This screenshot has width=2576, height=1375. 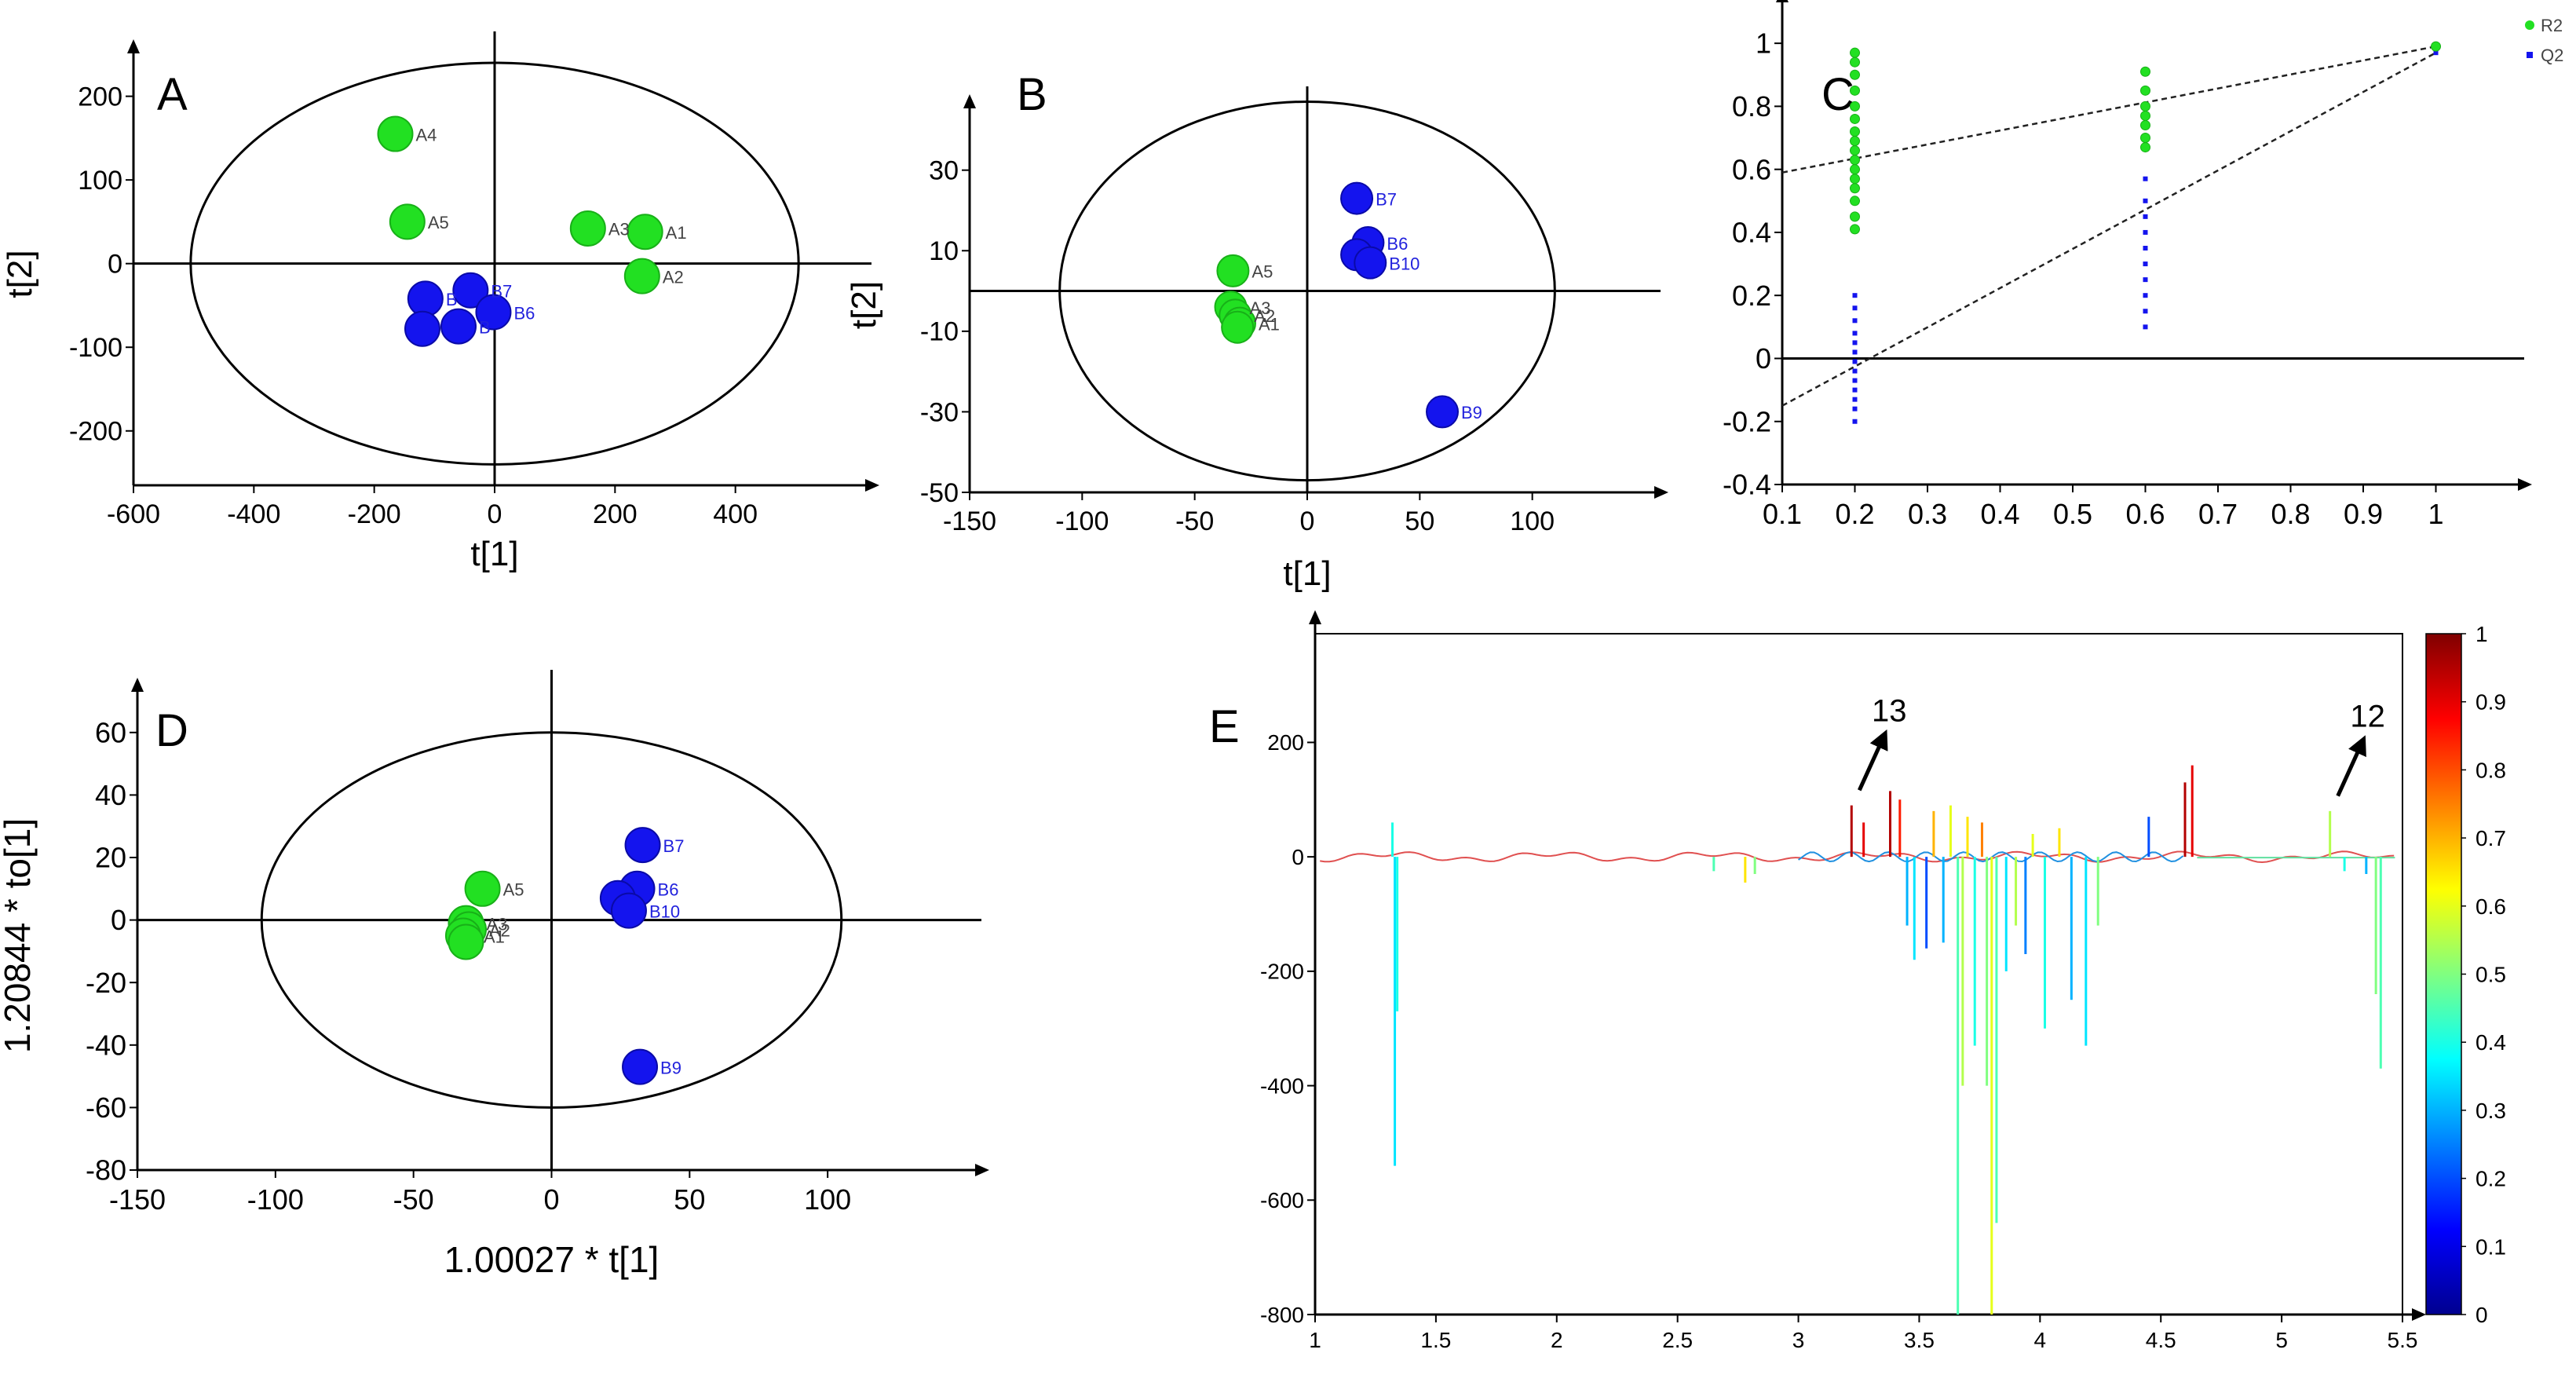 I want to click on y-tick-label: -30, so click(x=940, y=412).